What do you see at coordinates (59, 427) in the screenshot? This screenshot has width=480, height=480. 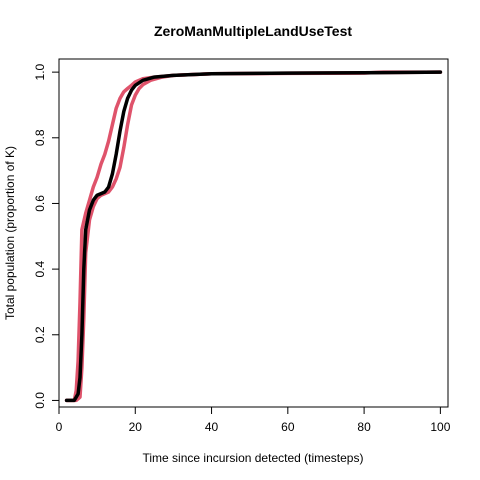 I see `x-tick-label: 0` at bounding box center [59, 427].